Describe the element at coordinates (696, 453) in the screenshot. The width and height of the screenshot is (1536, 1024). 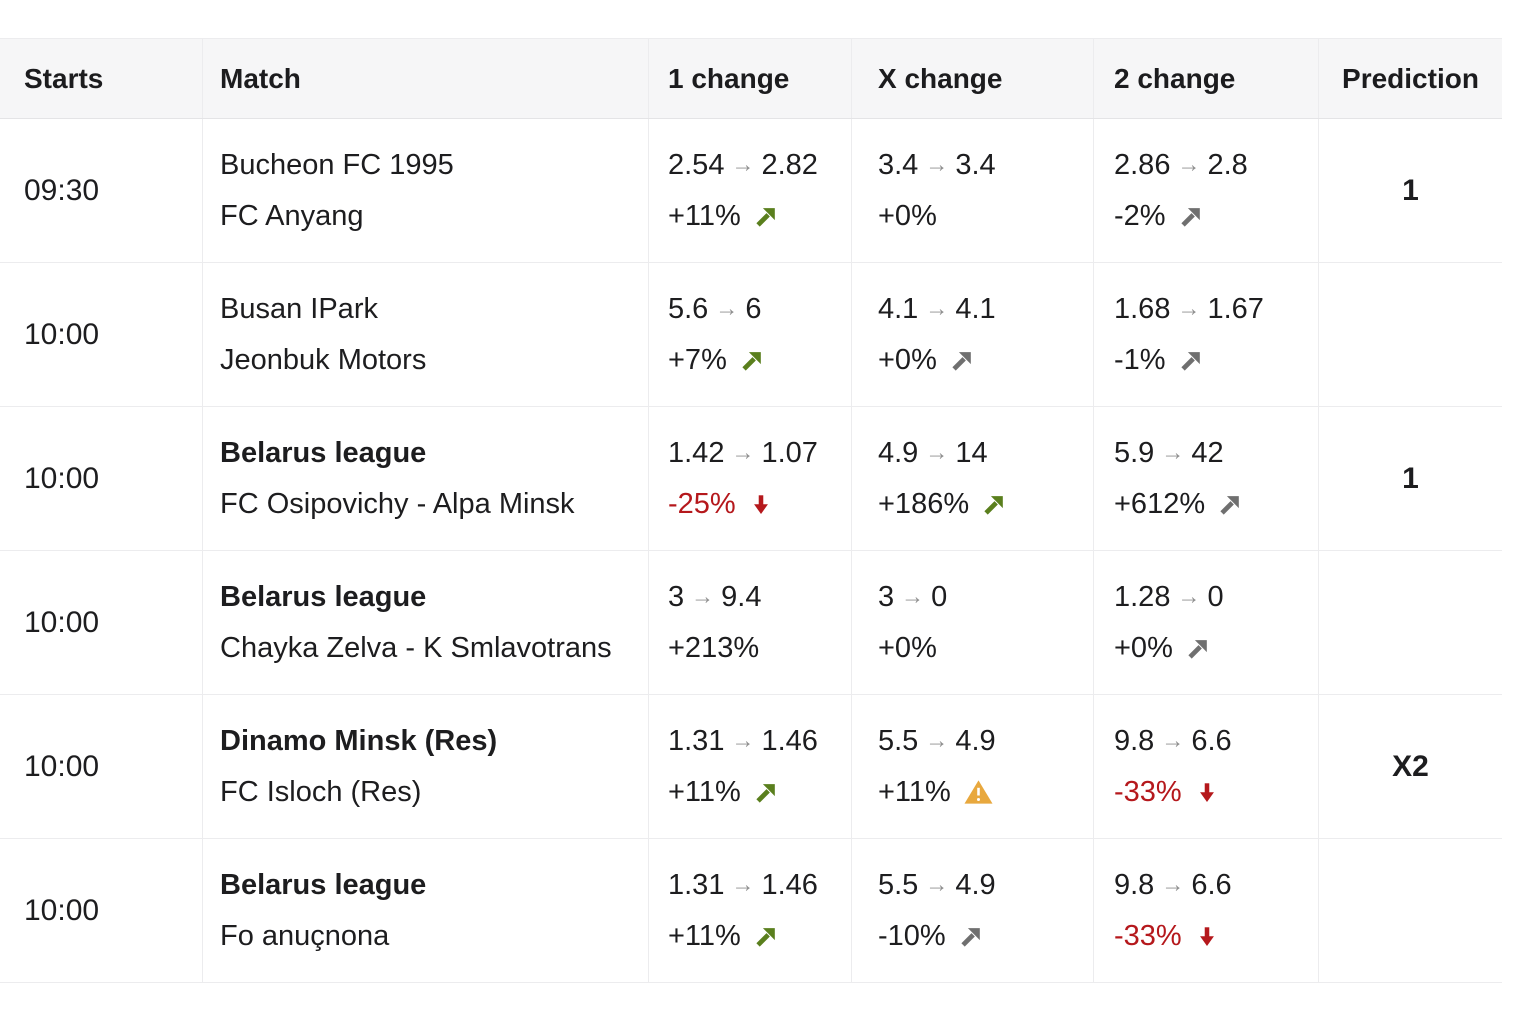
I see `odds-from: 1.42` at that location.